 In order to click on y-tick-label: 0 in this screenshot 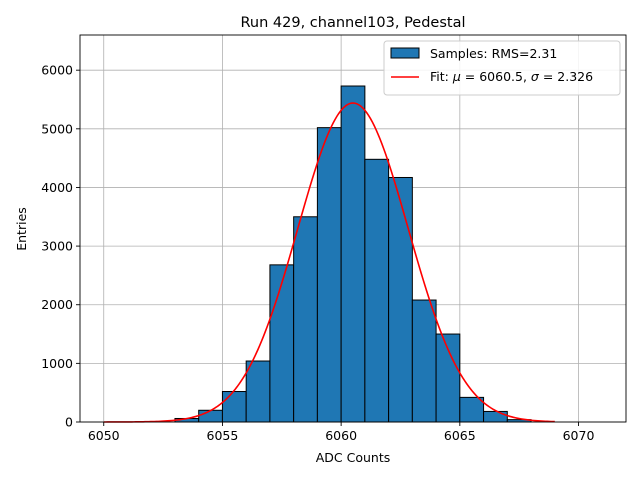, I will do `click(69, 422)`.